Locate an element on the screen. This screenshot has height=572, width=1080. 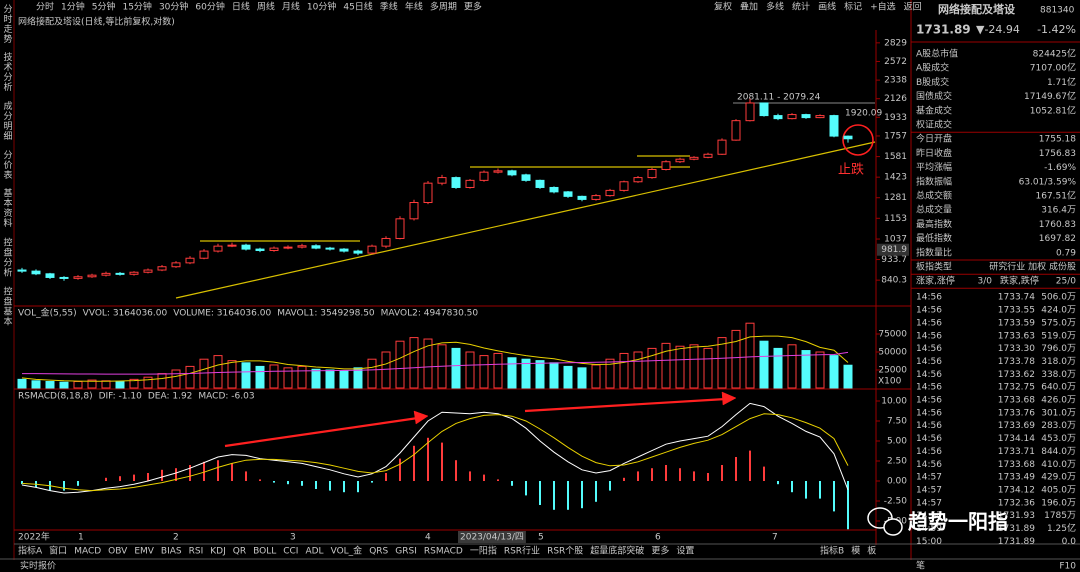
period-tab: 月线 is located at coordinates (291, 7).